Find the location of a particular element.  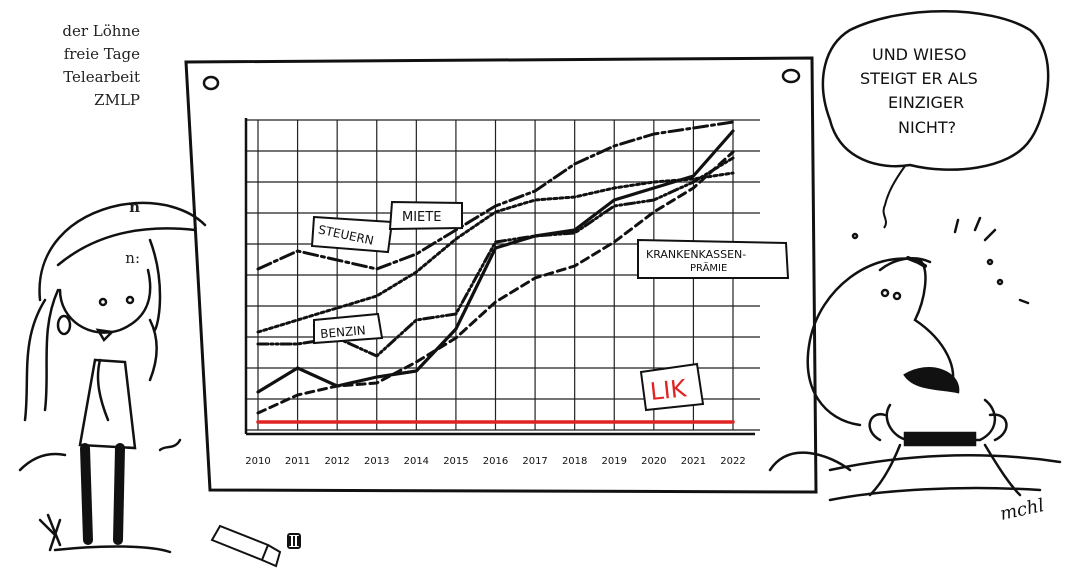

x-tick-label: 2014 is located at coordinates (416, 461).